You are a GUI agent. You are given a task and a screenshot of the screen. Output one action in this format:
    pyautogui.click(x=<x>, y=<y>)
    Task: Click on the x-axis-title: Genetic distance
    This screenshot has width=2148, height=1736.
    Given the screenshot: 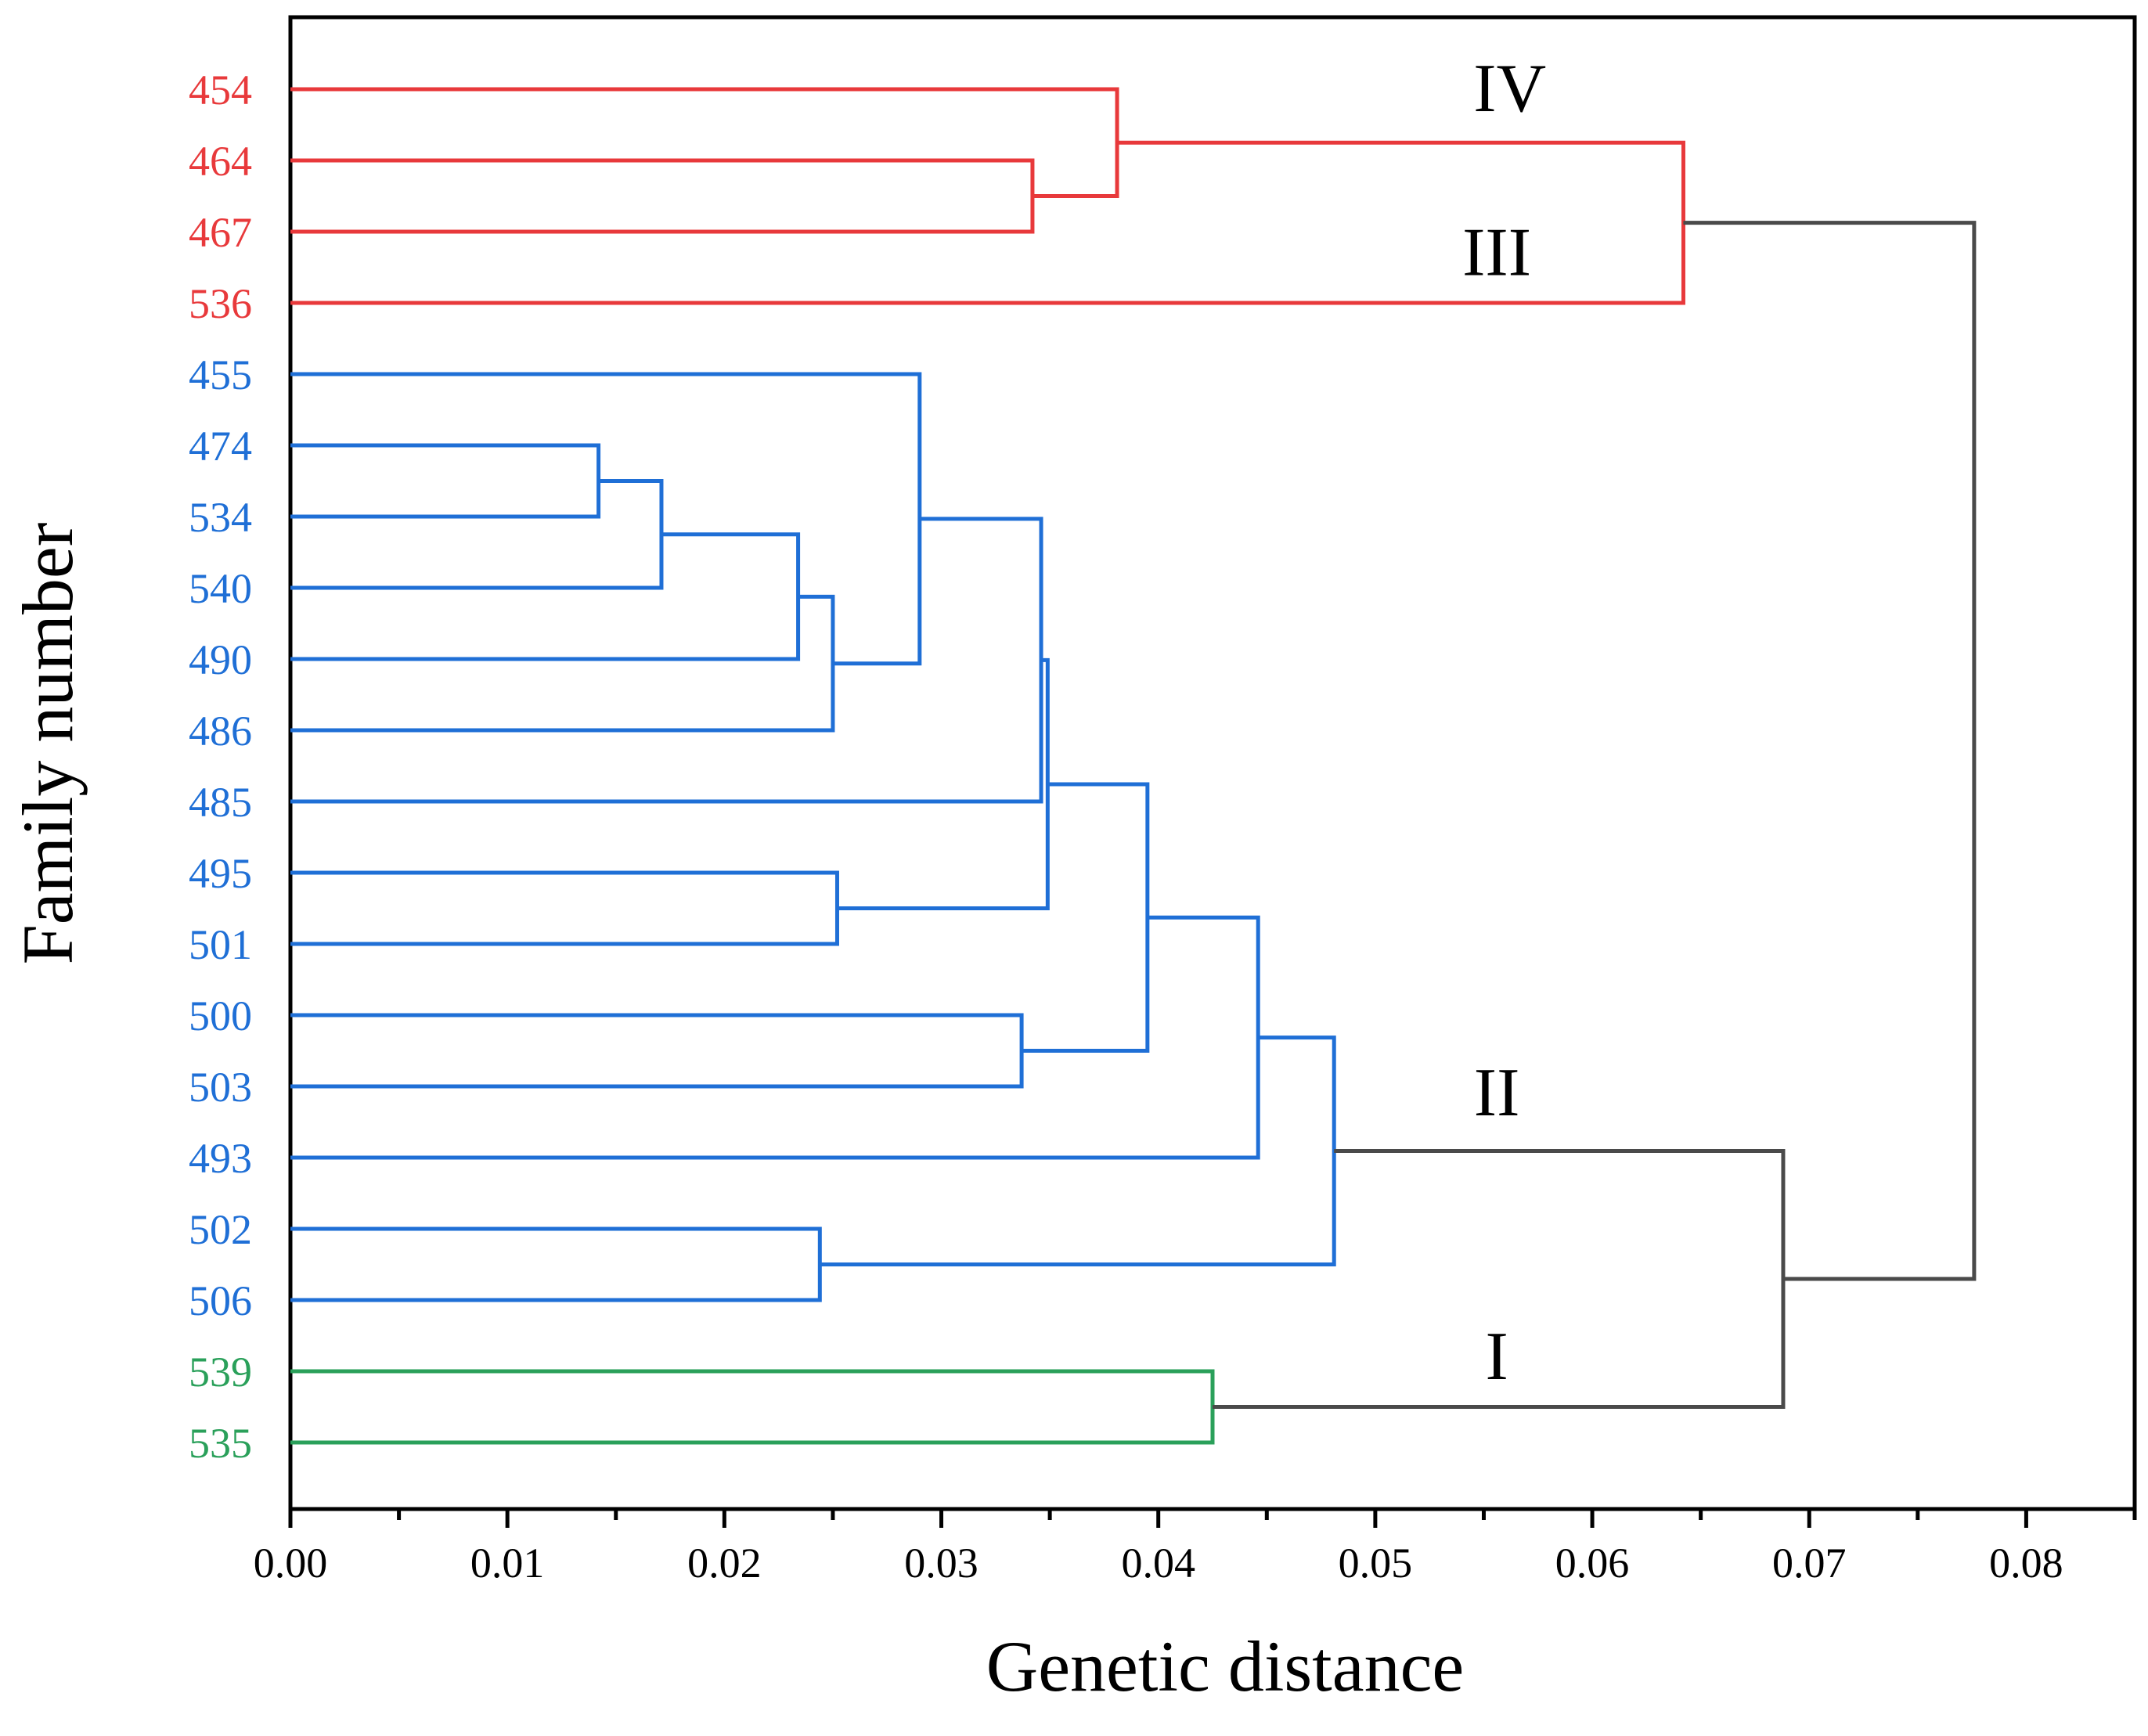 What is the action you would take?
    pyautogui.click(x=1226, y=1666)
    